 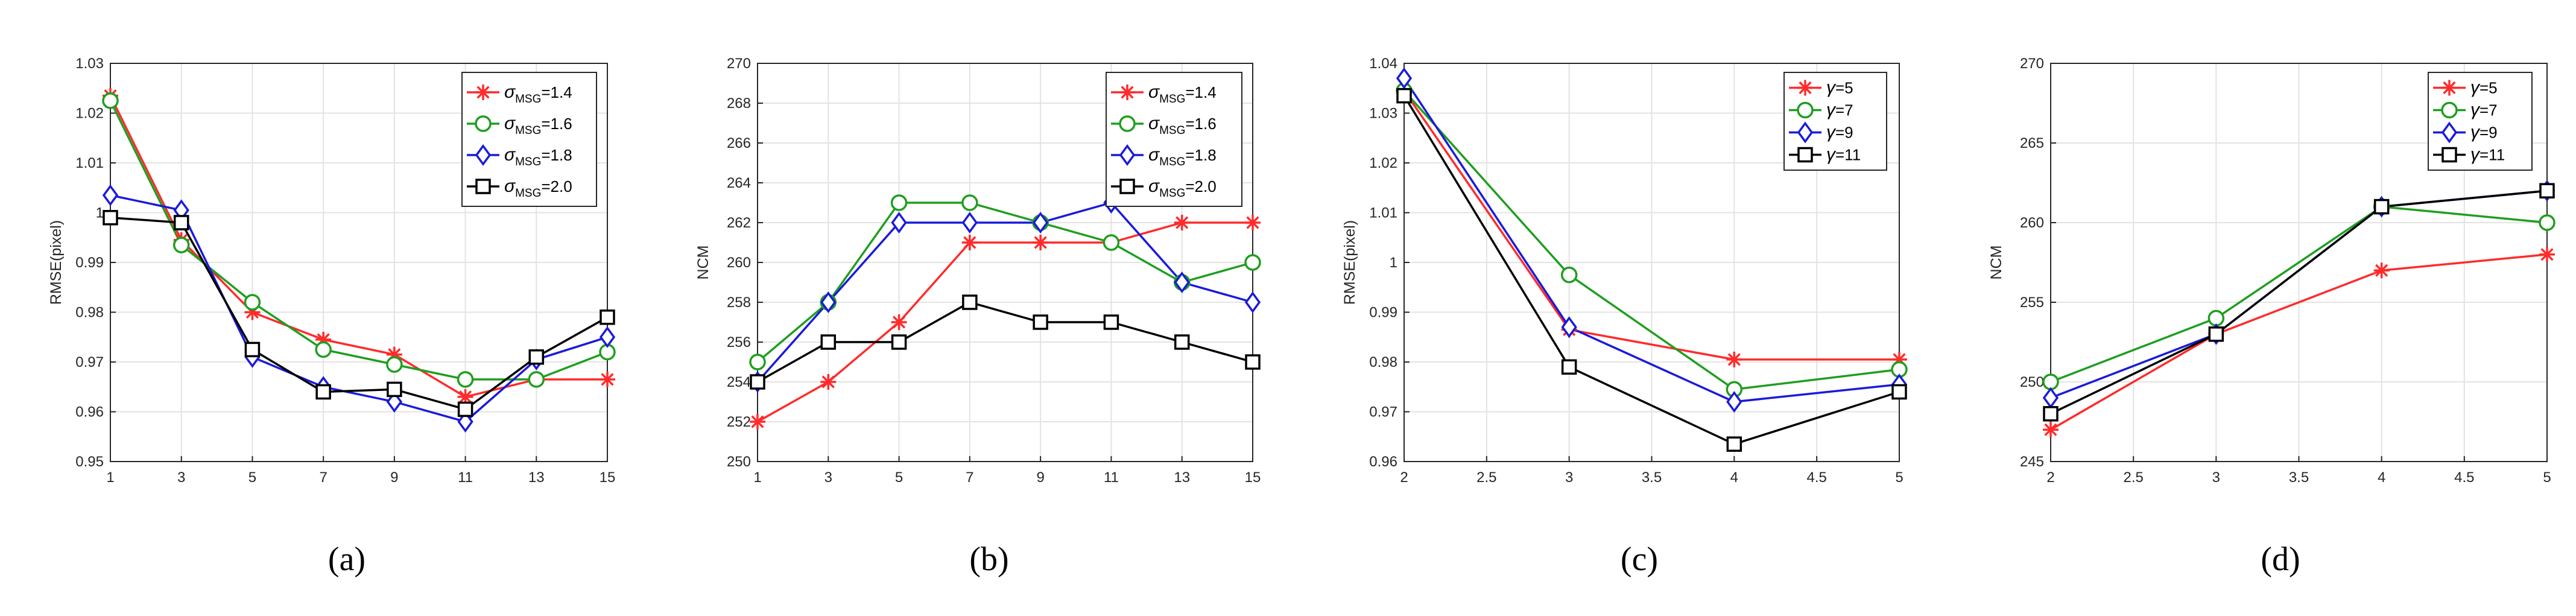 I want to click on y-tick-label: 258, so click(x=739, y=303).